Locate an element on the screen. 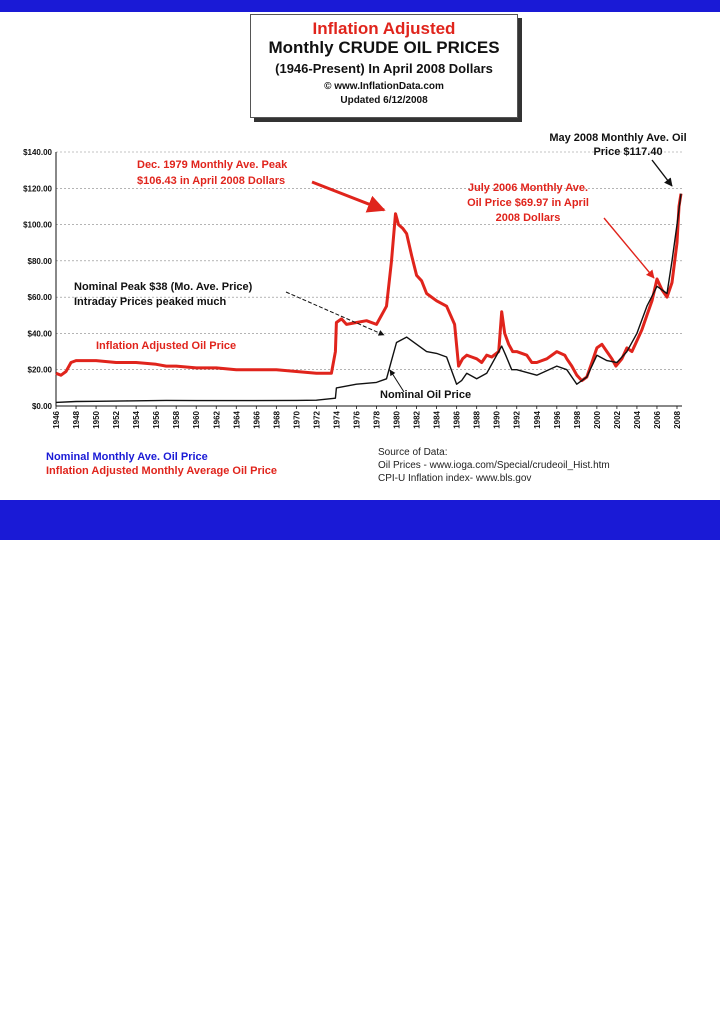 This screenshot has height=1031, width=720. x-tick-label: 1970 is located at coordinates (296, 419).